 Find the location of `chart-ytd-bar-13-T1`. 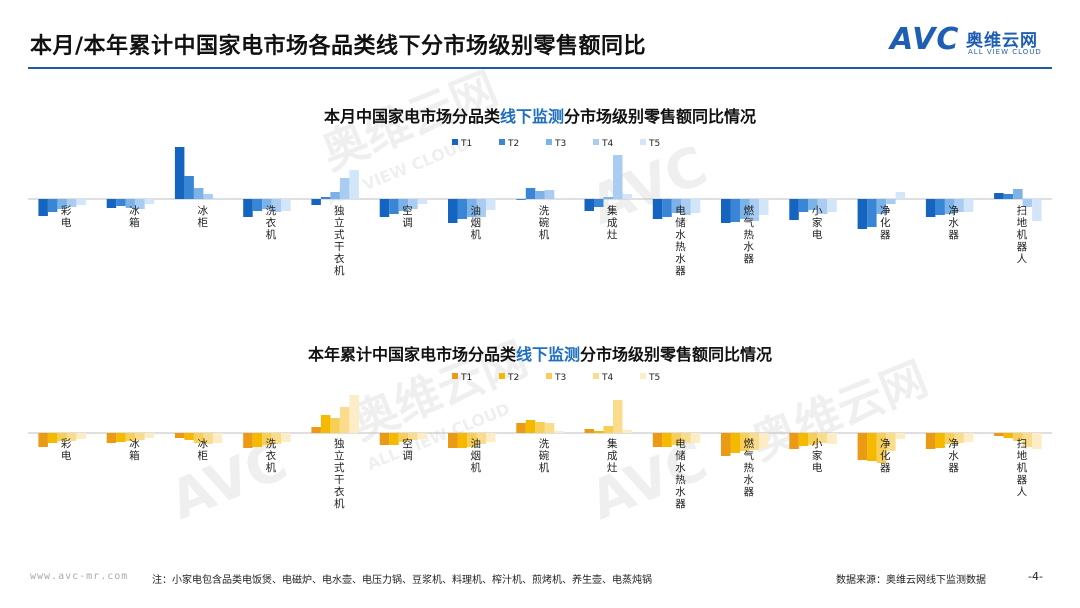

chart-ytd-bar-13-T1 is located at coordinates (862, 446).